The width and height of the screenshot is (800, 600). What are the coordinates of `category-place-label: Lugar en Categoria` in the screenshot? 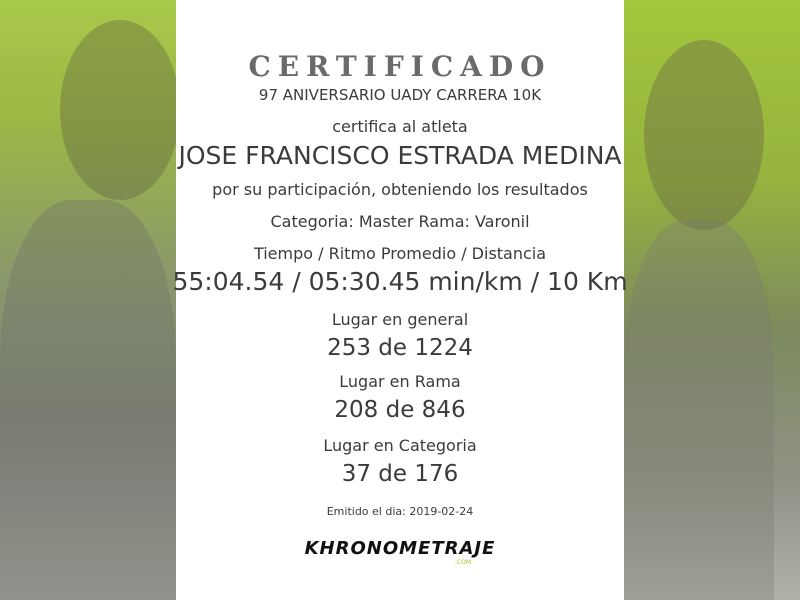 It's located at (400, 445).